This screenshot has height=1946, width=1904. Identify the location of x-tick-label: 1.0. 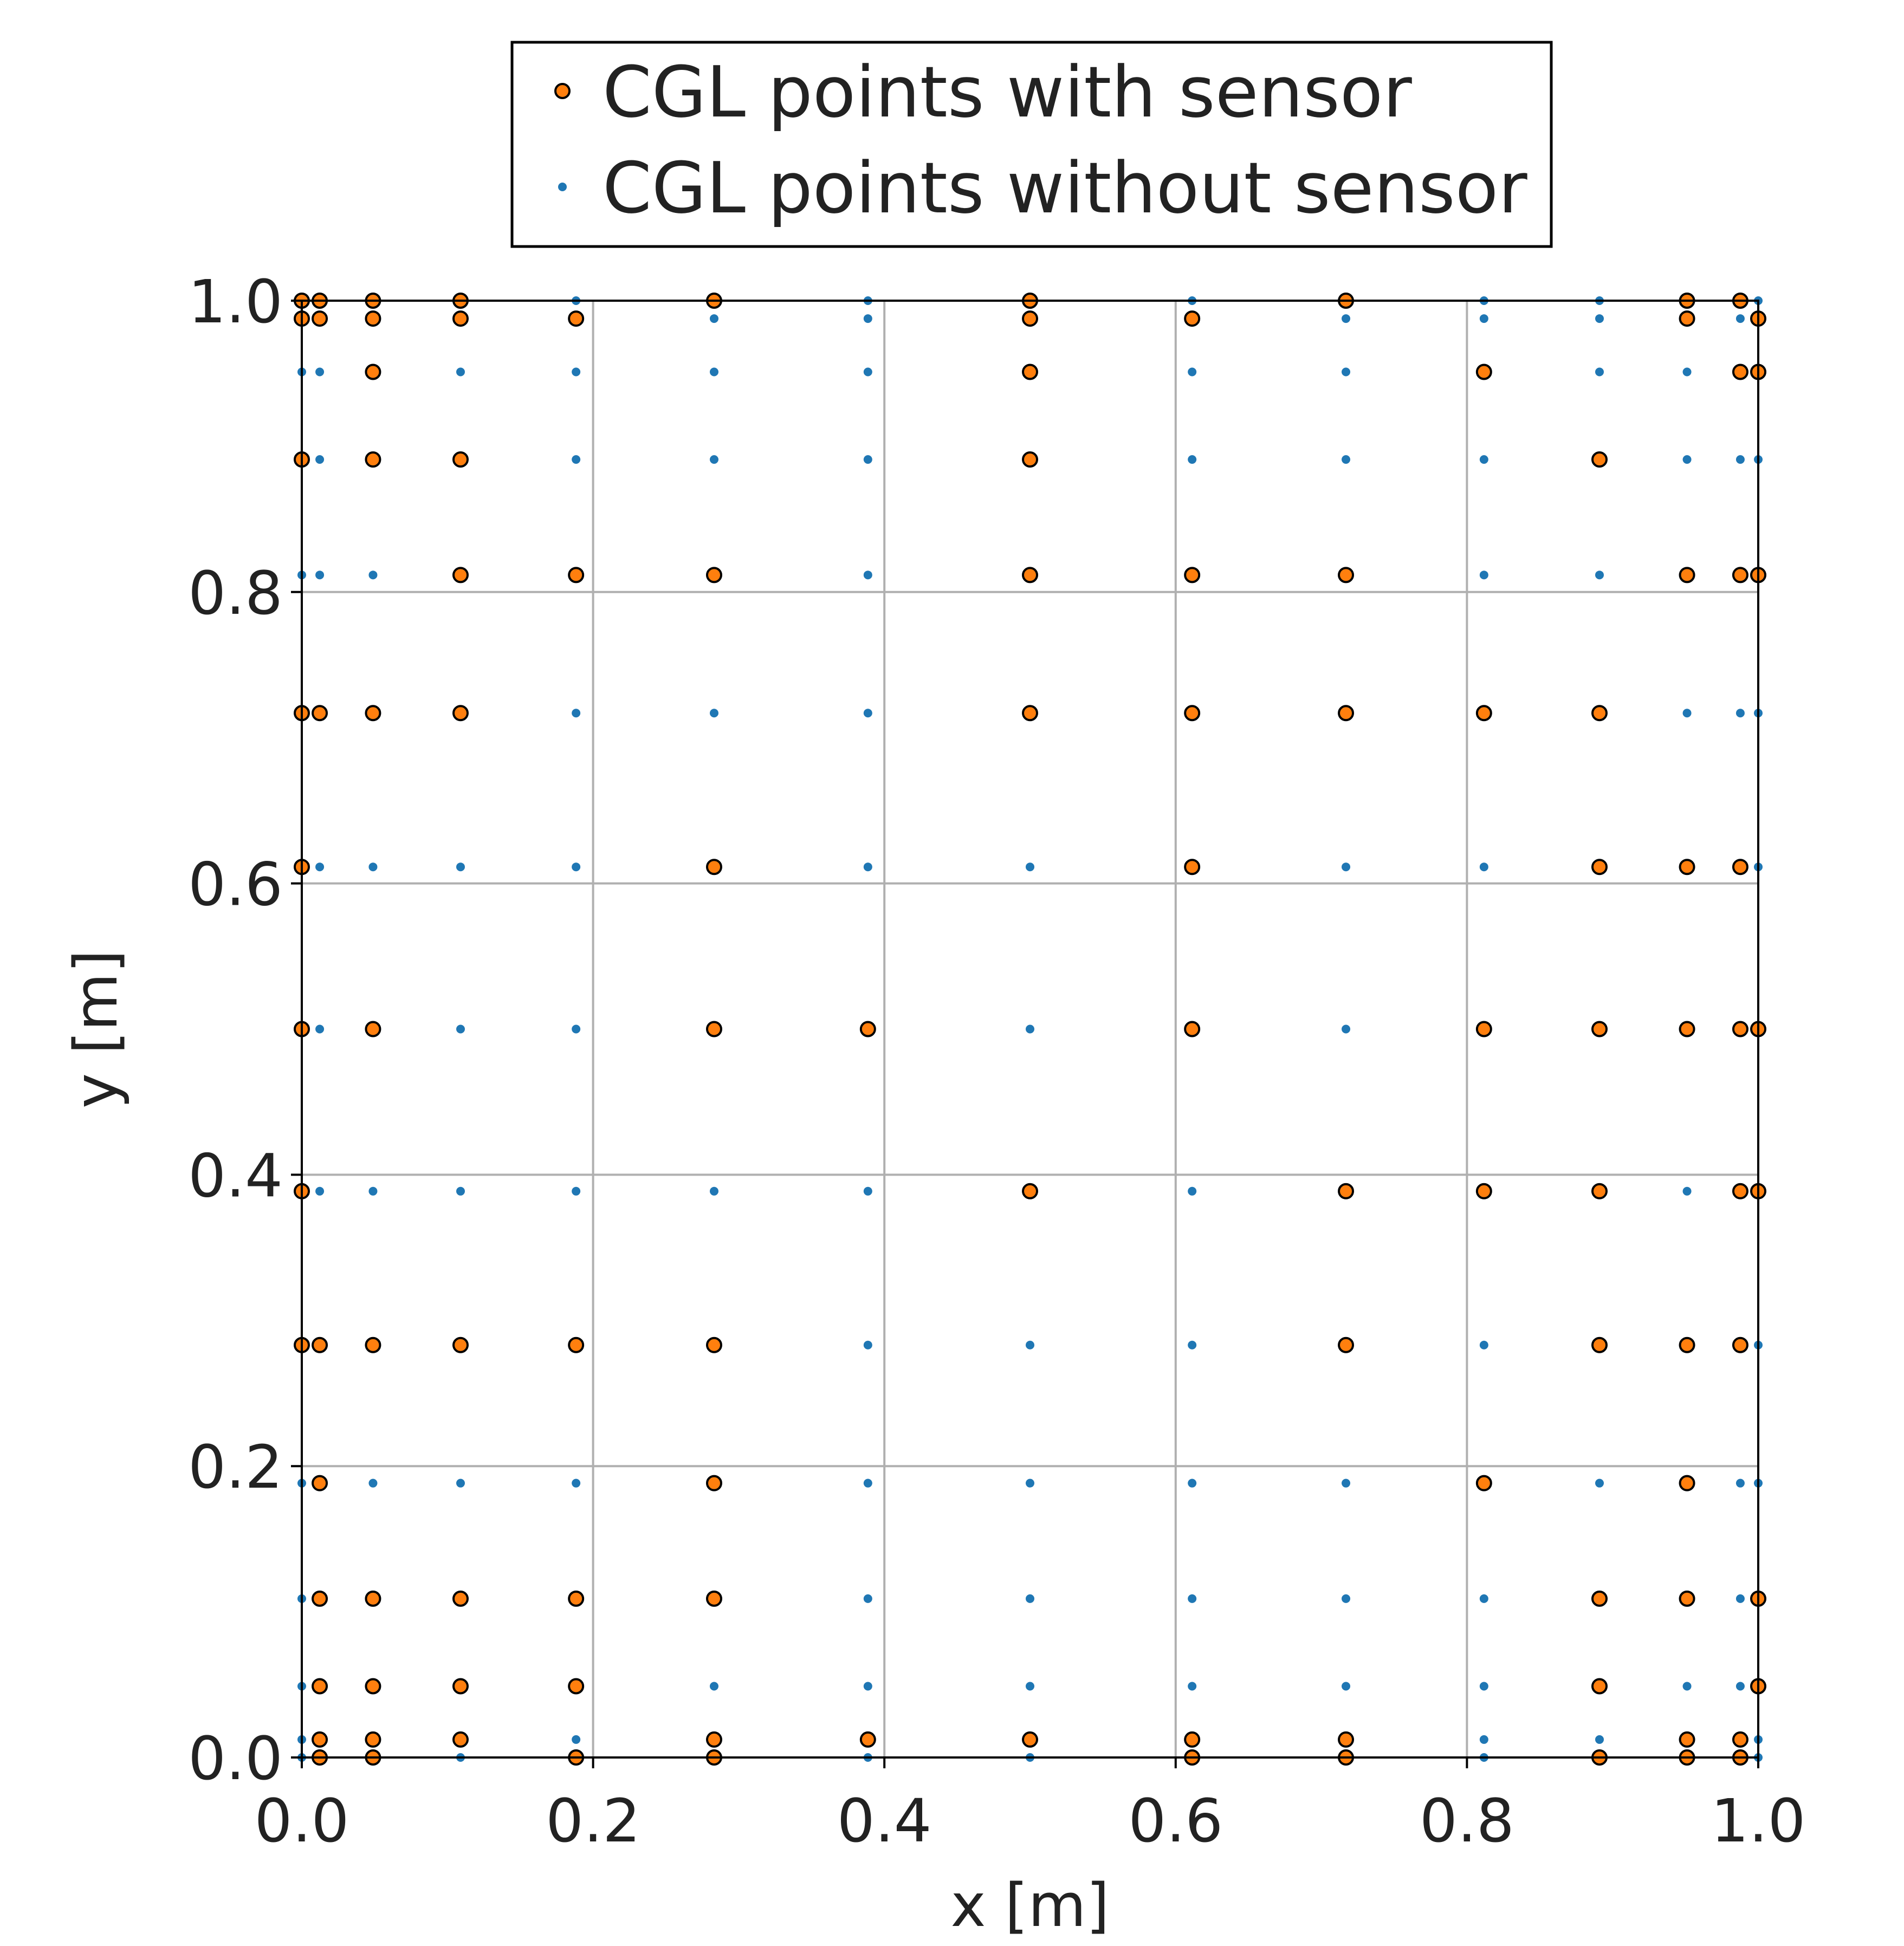
(1758, 1821).